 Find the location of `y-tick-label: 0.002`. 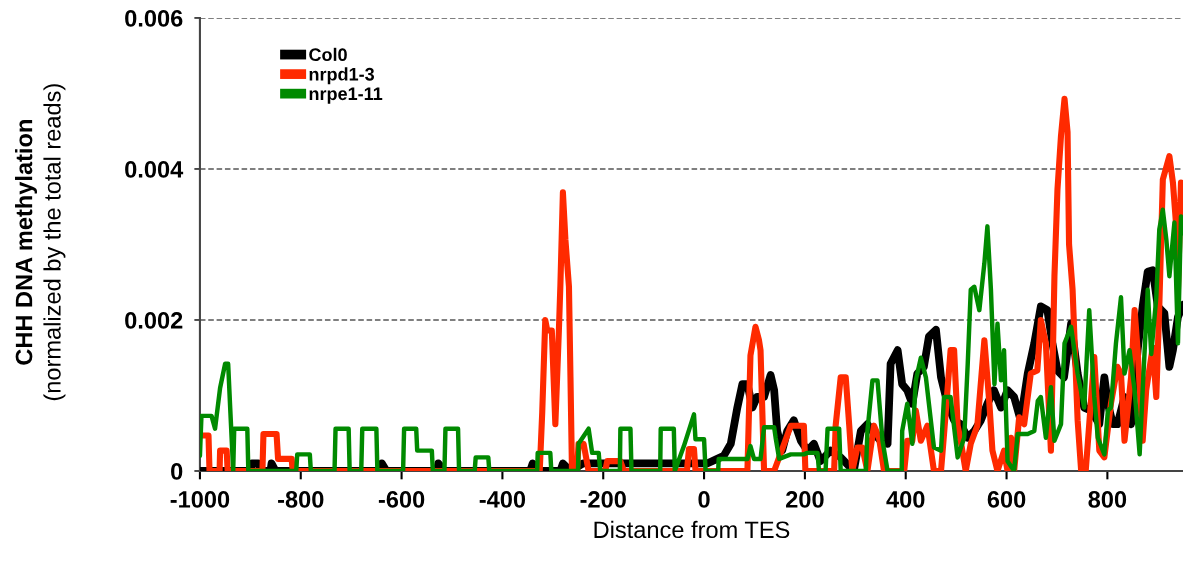

y-tick-label: 0.002 is located at coordinates (154, 320).